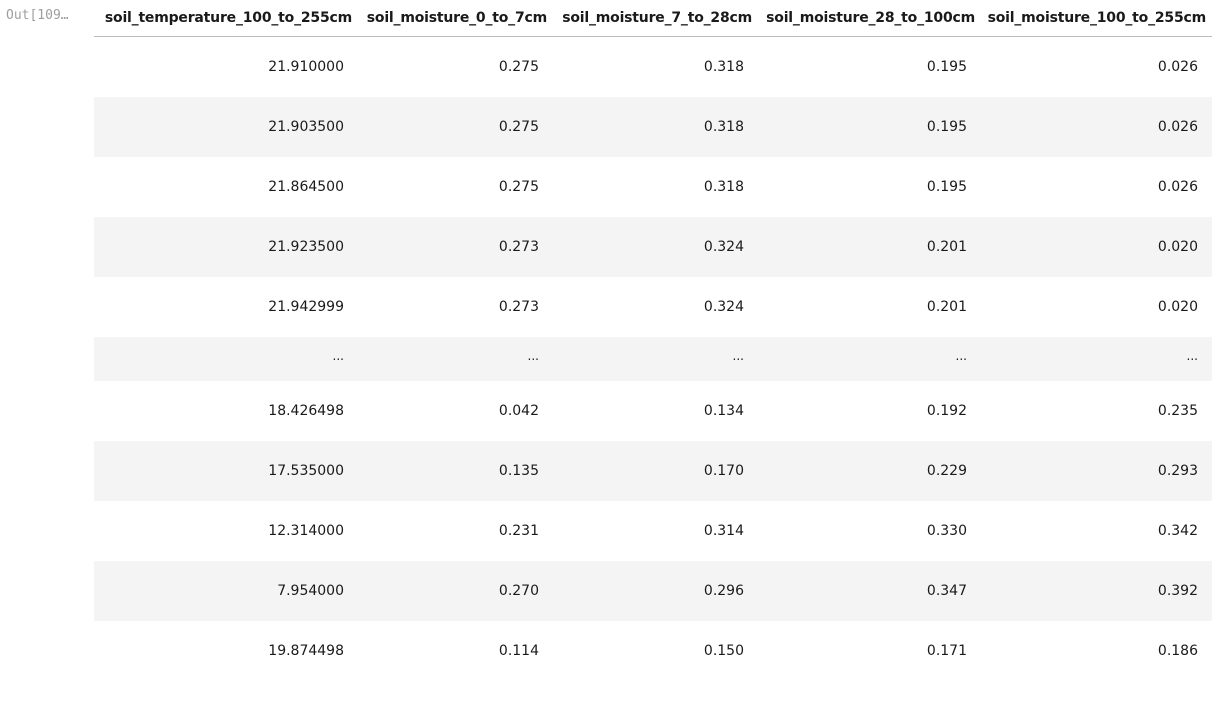  I want to click on table-cell: 19.874498, so click(306, 651).